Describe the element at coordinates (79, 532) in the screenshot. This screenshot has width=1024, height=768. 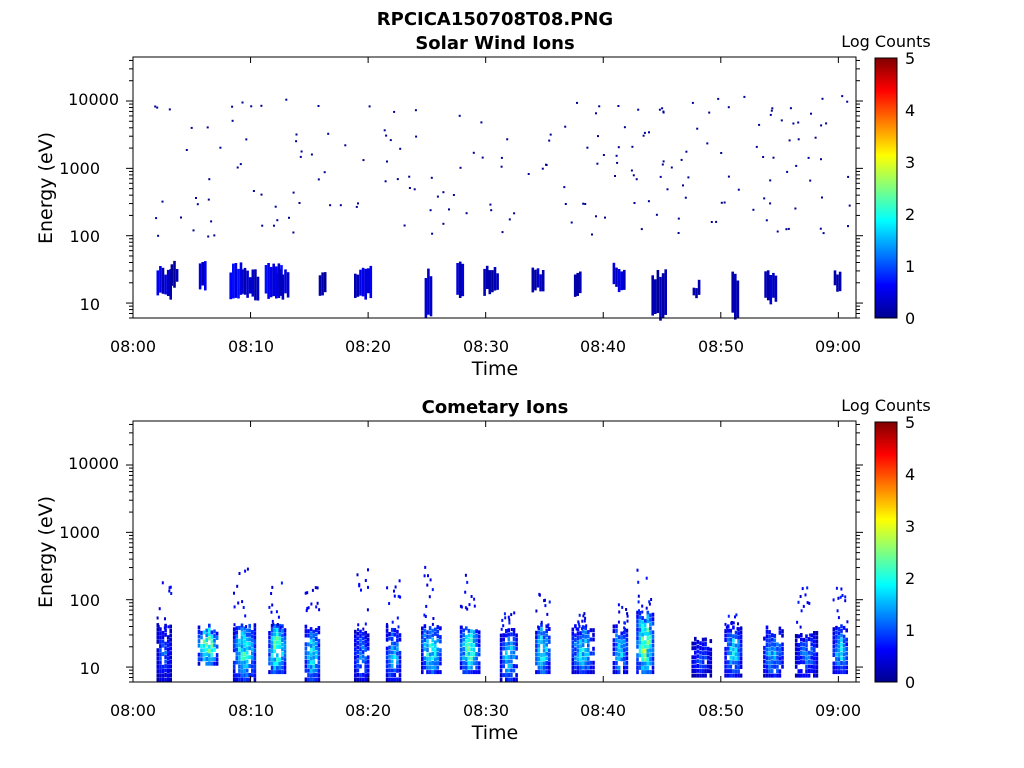
I see `cometary-ytick-1000: 1000` at that location.